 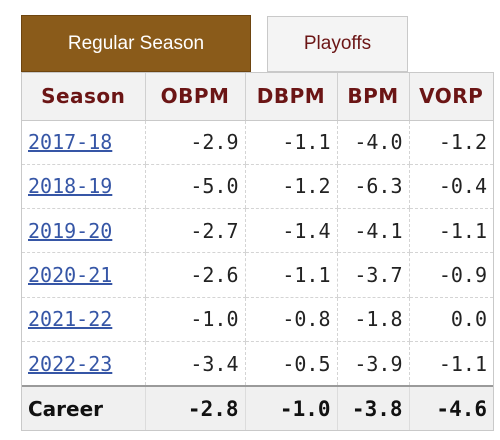 I want to click on table-header-row: Season OBPM DBPM BPM VORP, so click(x=257, y=97).